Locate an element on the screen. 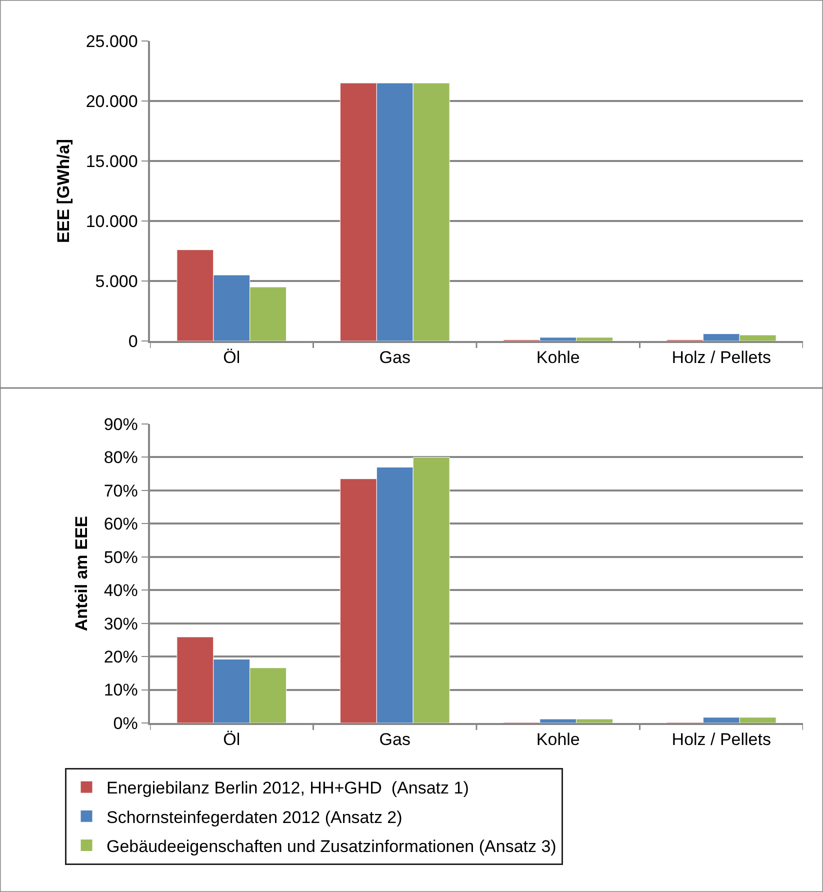 This screenshot has width=823, height=892. y-tick-label: 0% is located at coordinates (125, 723).